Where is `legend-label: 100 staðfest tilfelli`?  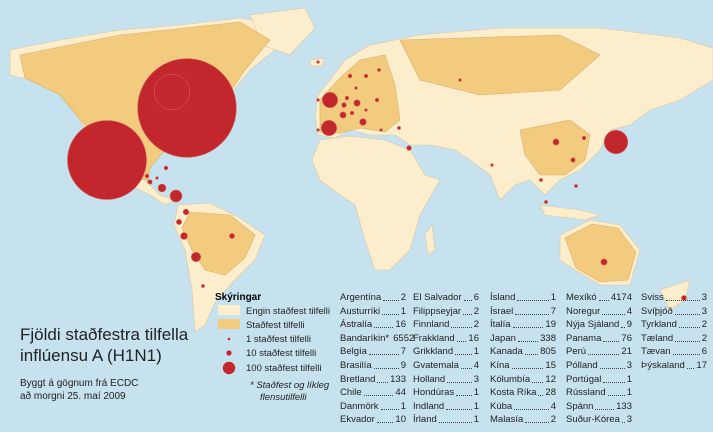 legend-label: 100 staðfest tilfelli is located at coordinates (284, 368).